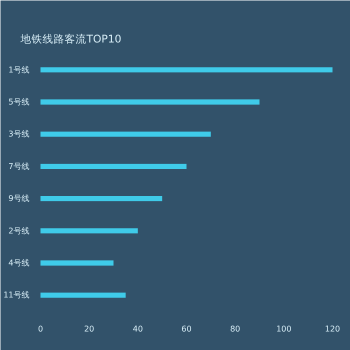 The height and width of the screenshot is (350, 350). What do you see at coordinates (19, 199) in the screenshot?
I see `y-tick-label: 9号线` at bounding box center [19, 199].